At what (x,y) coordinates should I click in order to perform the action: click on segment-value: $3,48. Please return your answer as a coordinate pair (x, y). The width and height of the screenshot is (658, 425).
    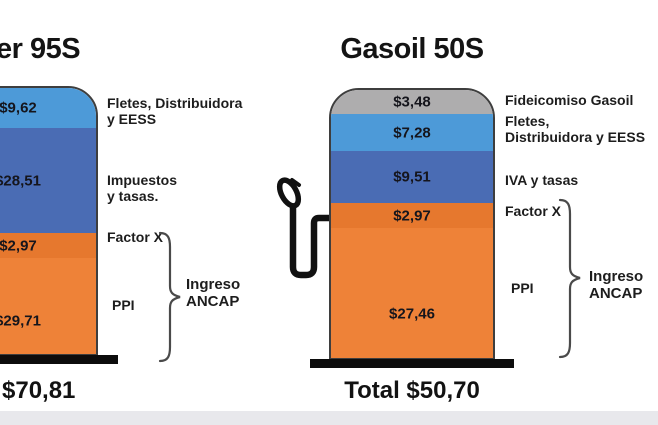
    Looking at the image, I should click on (412, 102).